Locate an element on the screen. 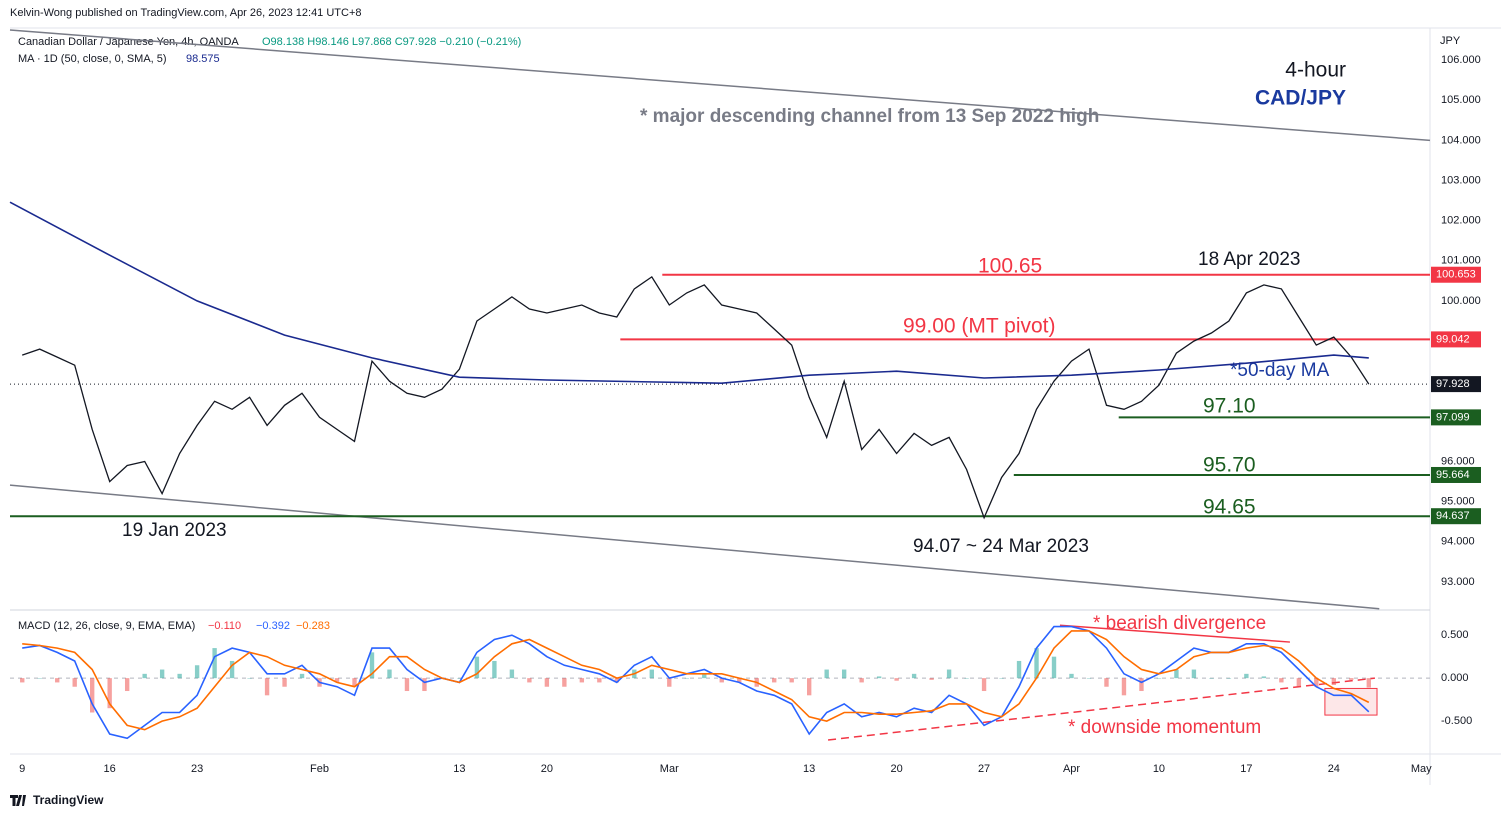  ma-note: *50-day MA is located at coordinates (1280, 370).